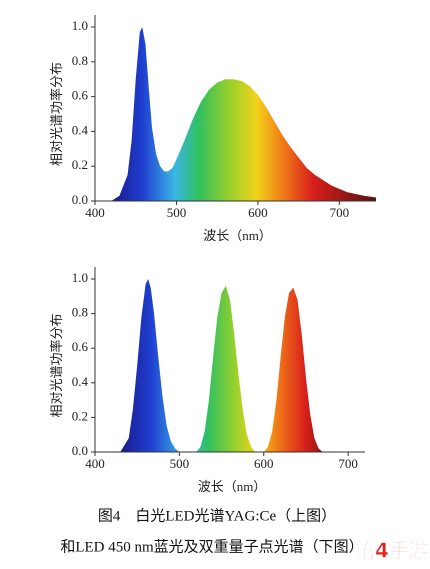 The width and height of the screenshot is (430, 569). I want to click on caption-line: 图4 白光LED光谱YAG:Ce（上图）, so click(217, 515).